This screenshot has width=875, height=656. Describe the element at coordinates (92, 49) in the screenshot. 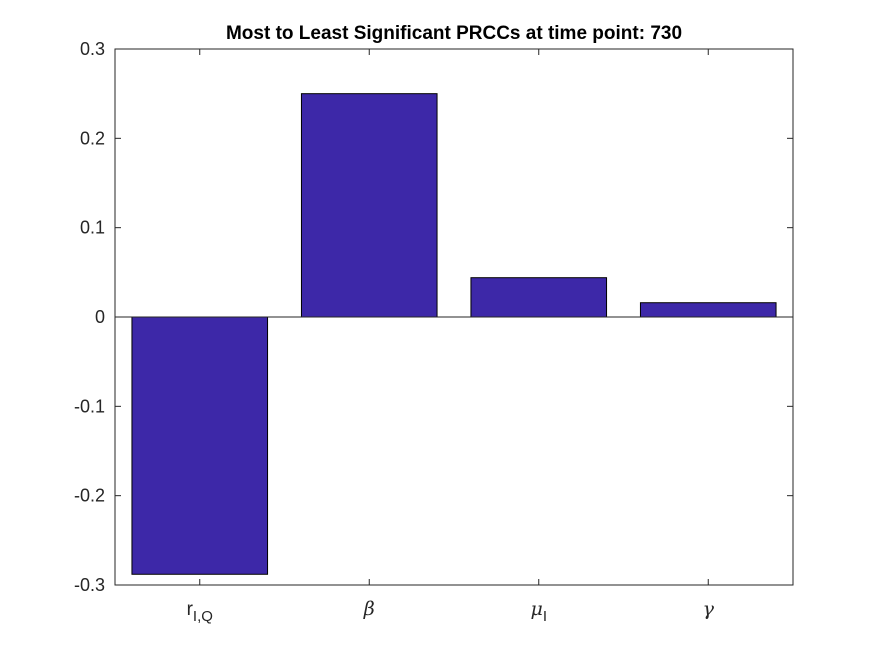

I see `y-tick-label: 0.3` at that location.